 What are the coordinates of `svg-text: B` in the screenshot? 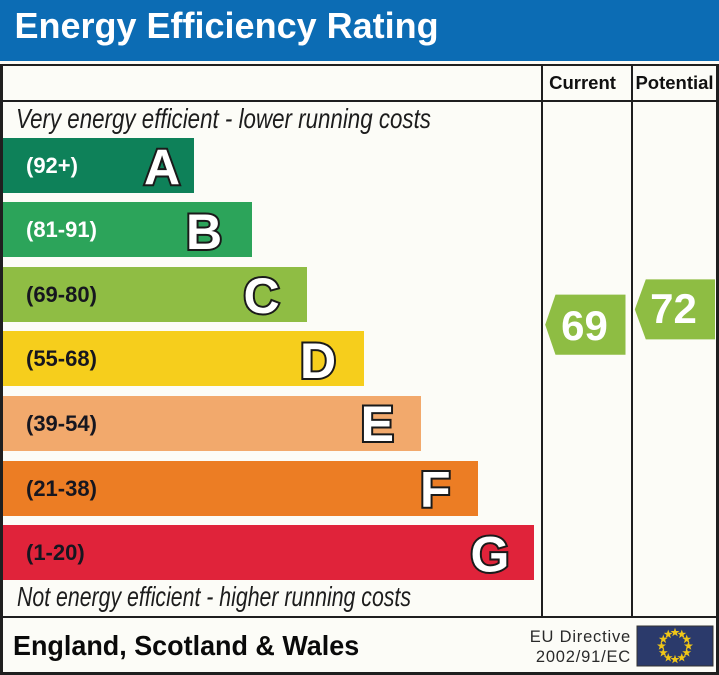 It's located at (204, 232).